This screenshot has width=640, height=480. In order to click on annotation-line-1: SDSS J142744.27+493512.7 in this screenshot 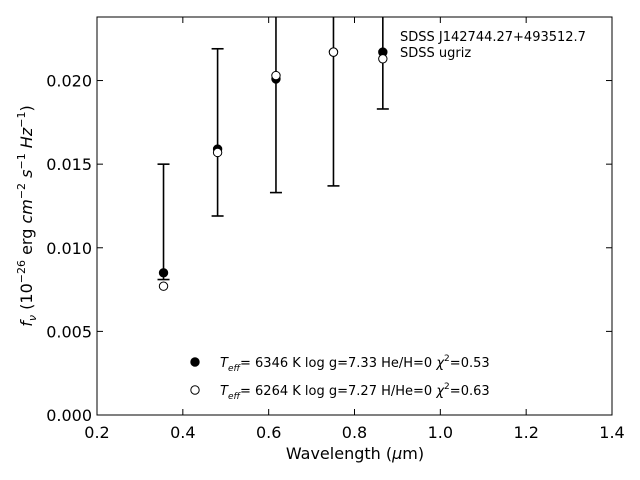, I will do `click(493, 37)`.